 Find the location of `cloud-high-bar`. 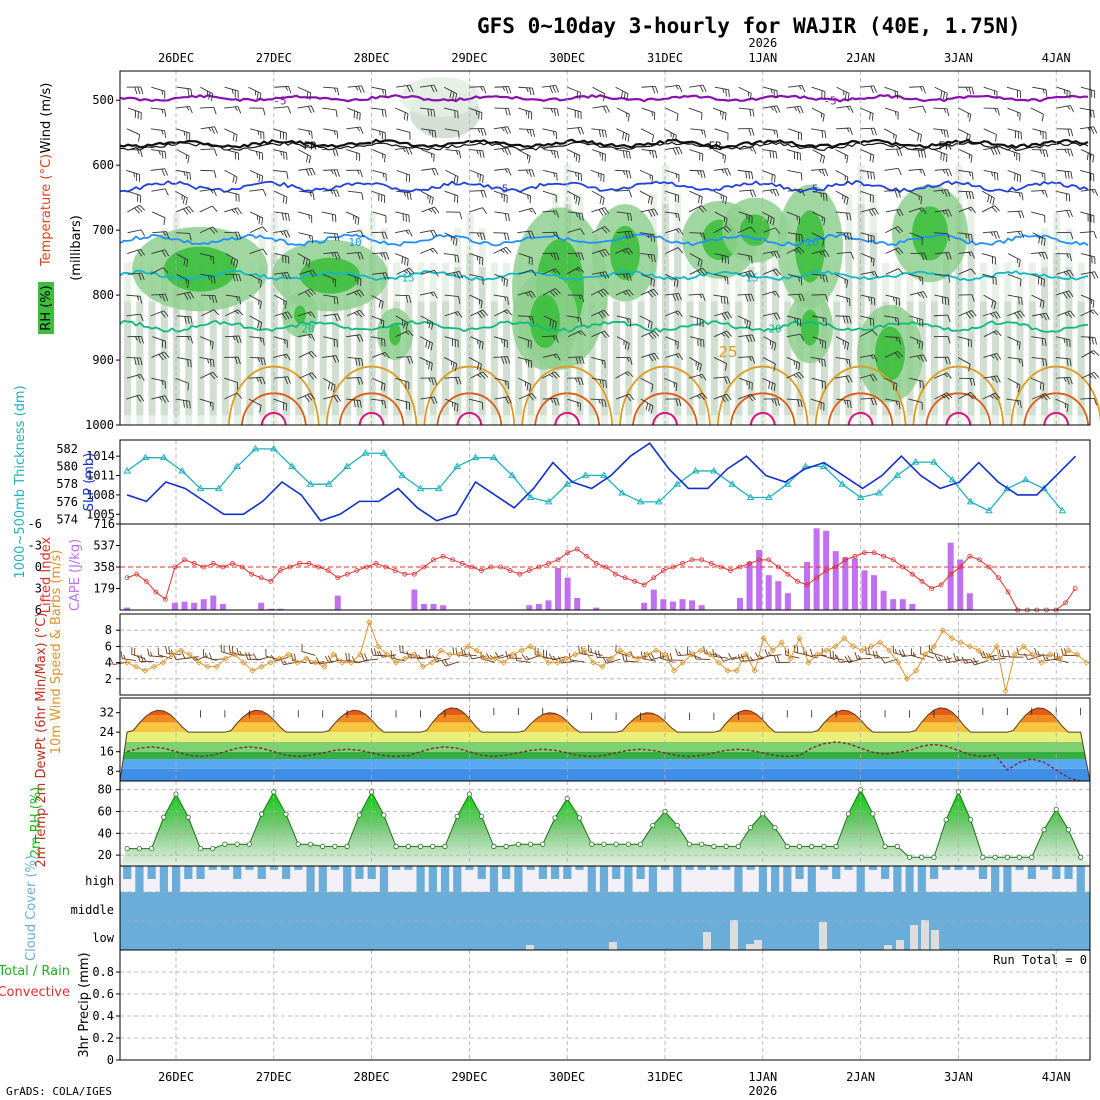

cloud-high-bar is located at coordinates (628, 879).